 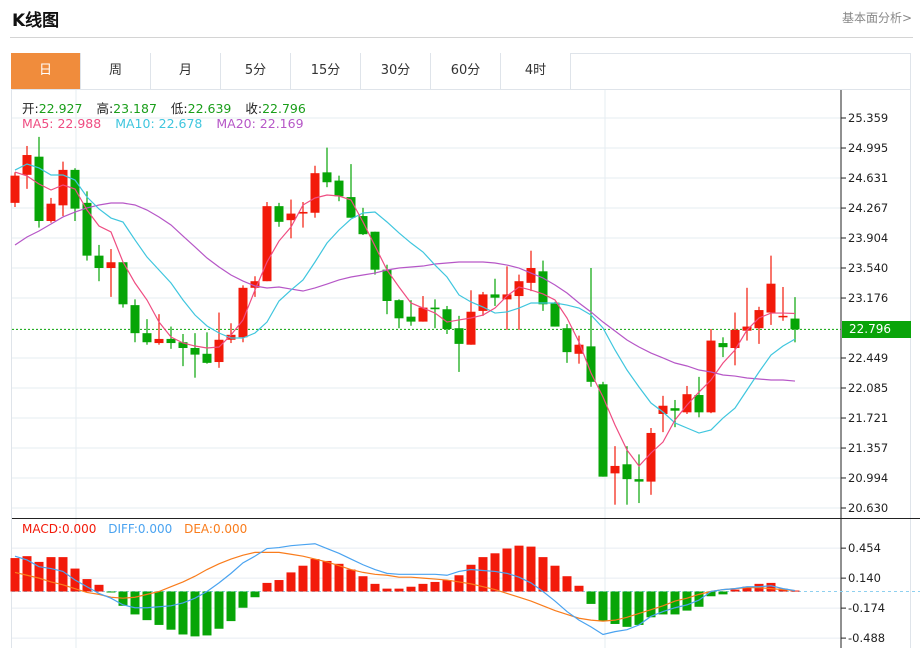 I want to click on close-value: 22.796, so click(x=284, y=108).